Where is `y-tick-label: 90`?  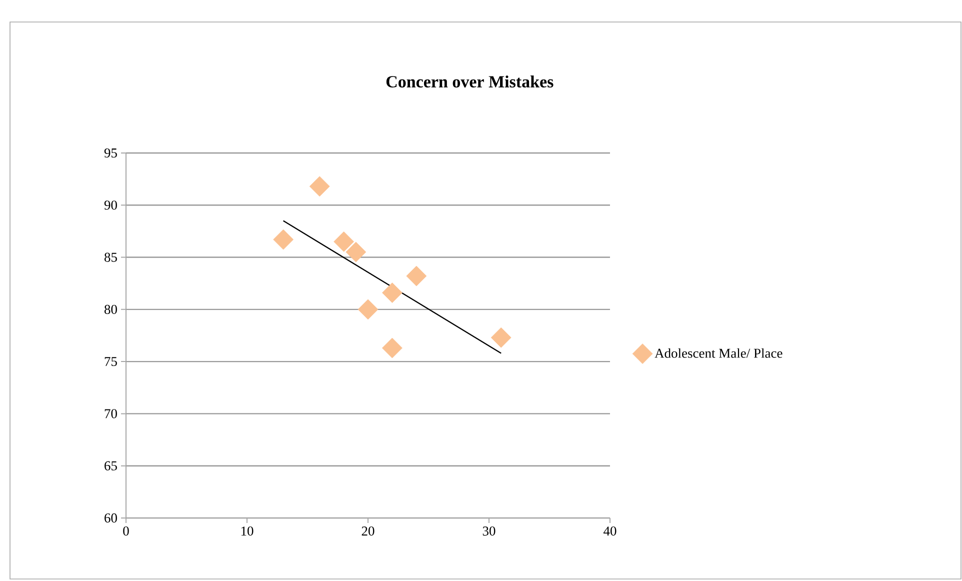
y-tick-label: 90 is located at coordinates (110, 205).